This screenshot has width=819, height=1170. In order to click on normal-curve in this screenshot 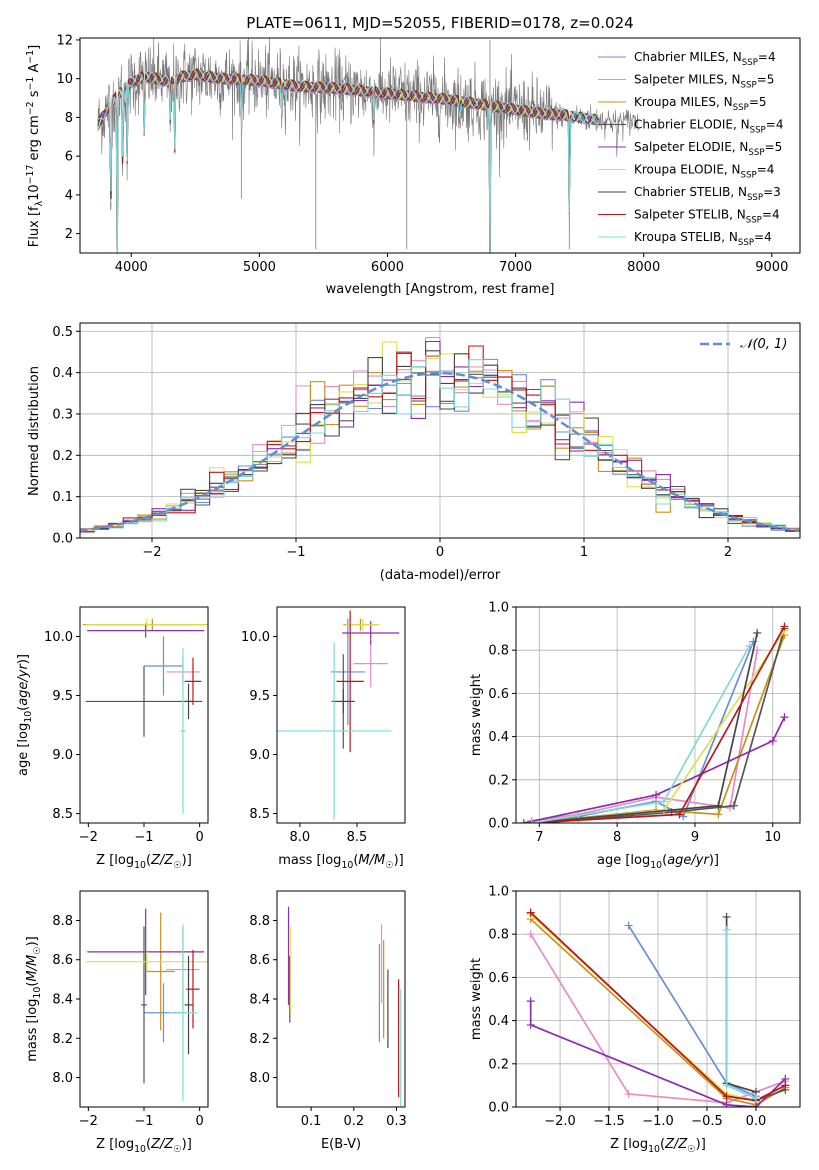, I will do `click(440, 452)`.